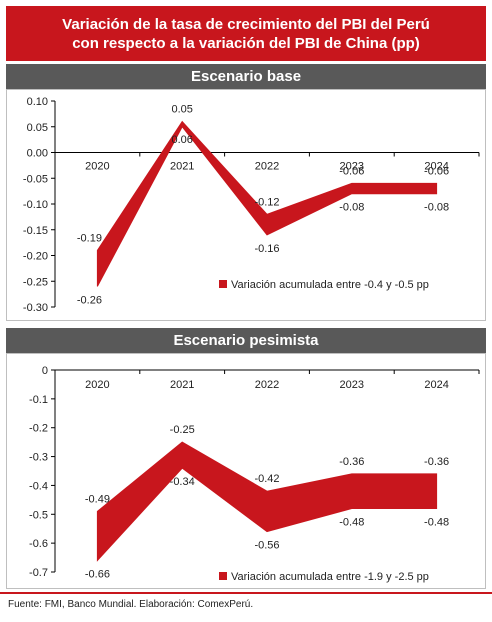 The width and height of the screenshot is (492, 622). What do you see at coordinates (38, 515) in the screenshot?
I see `y-tick-label: -0.5` at bounding box center [38, 515].